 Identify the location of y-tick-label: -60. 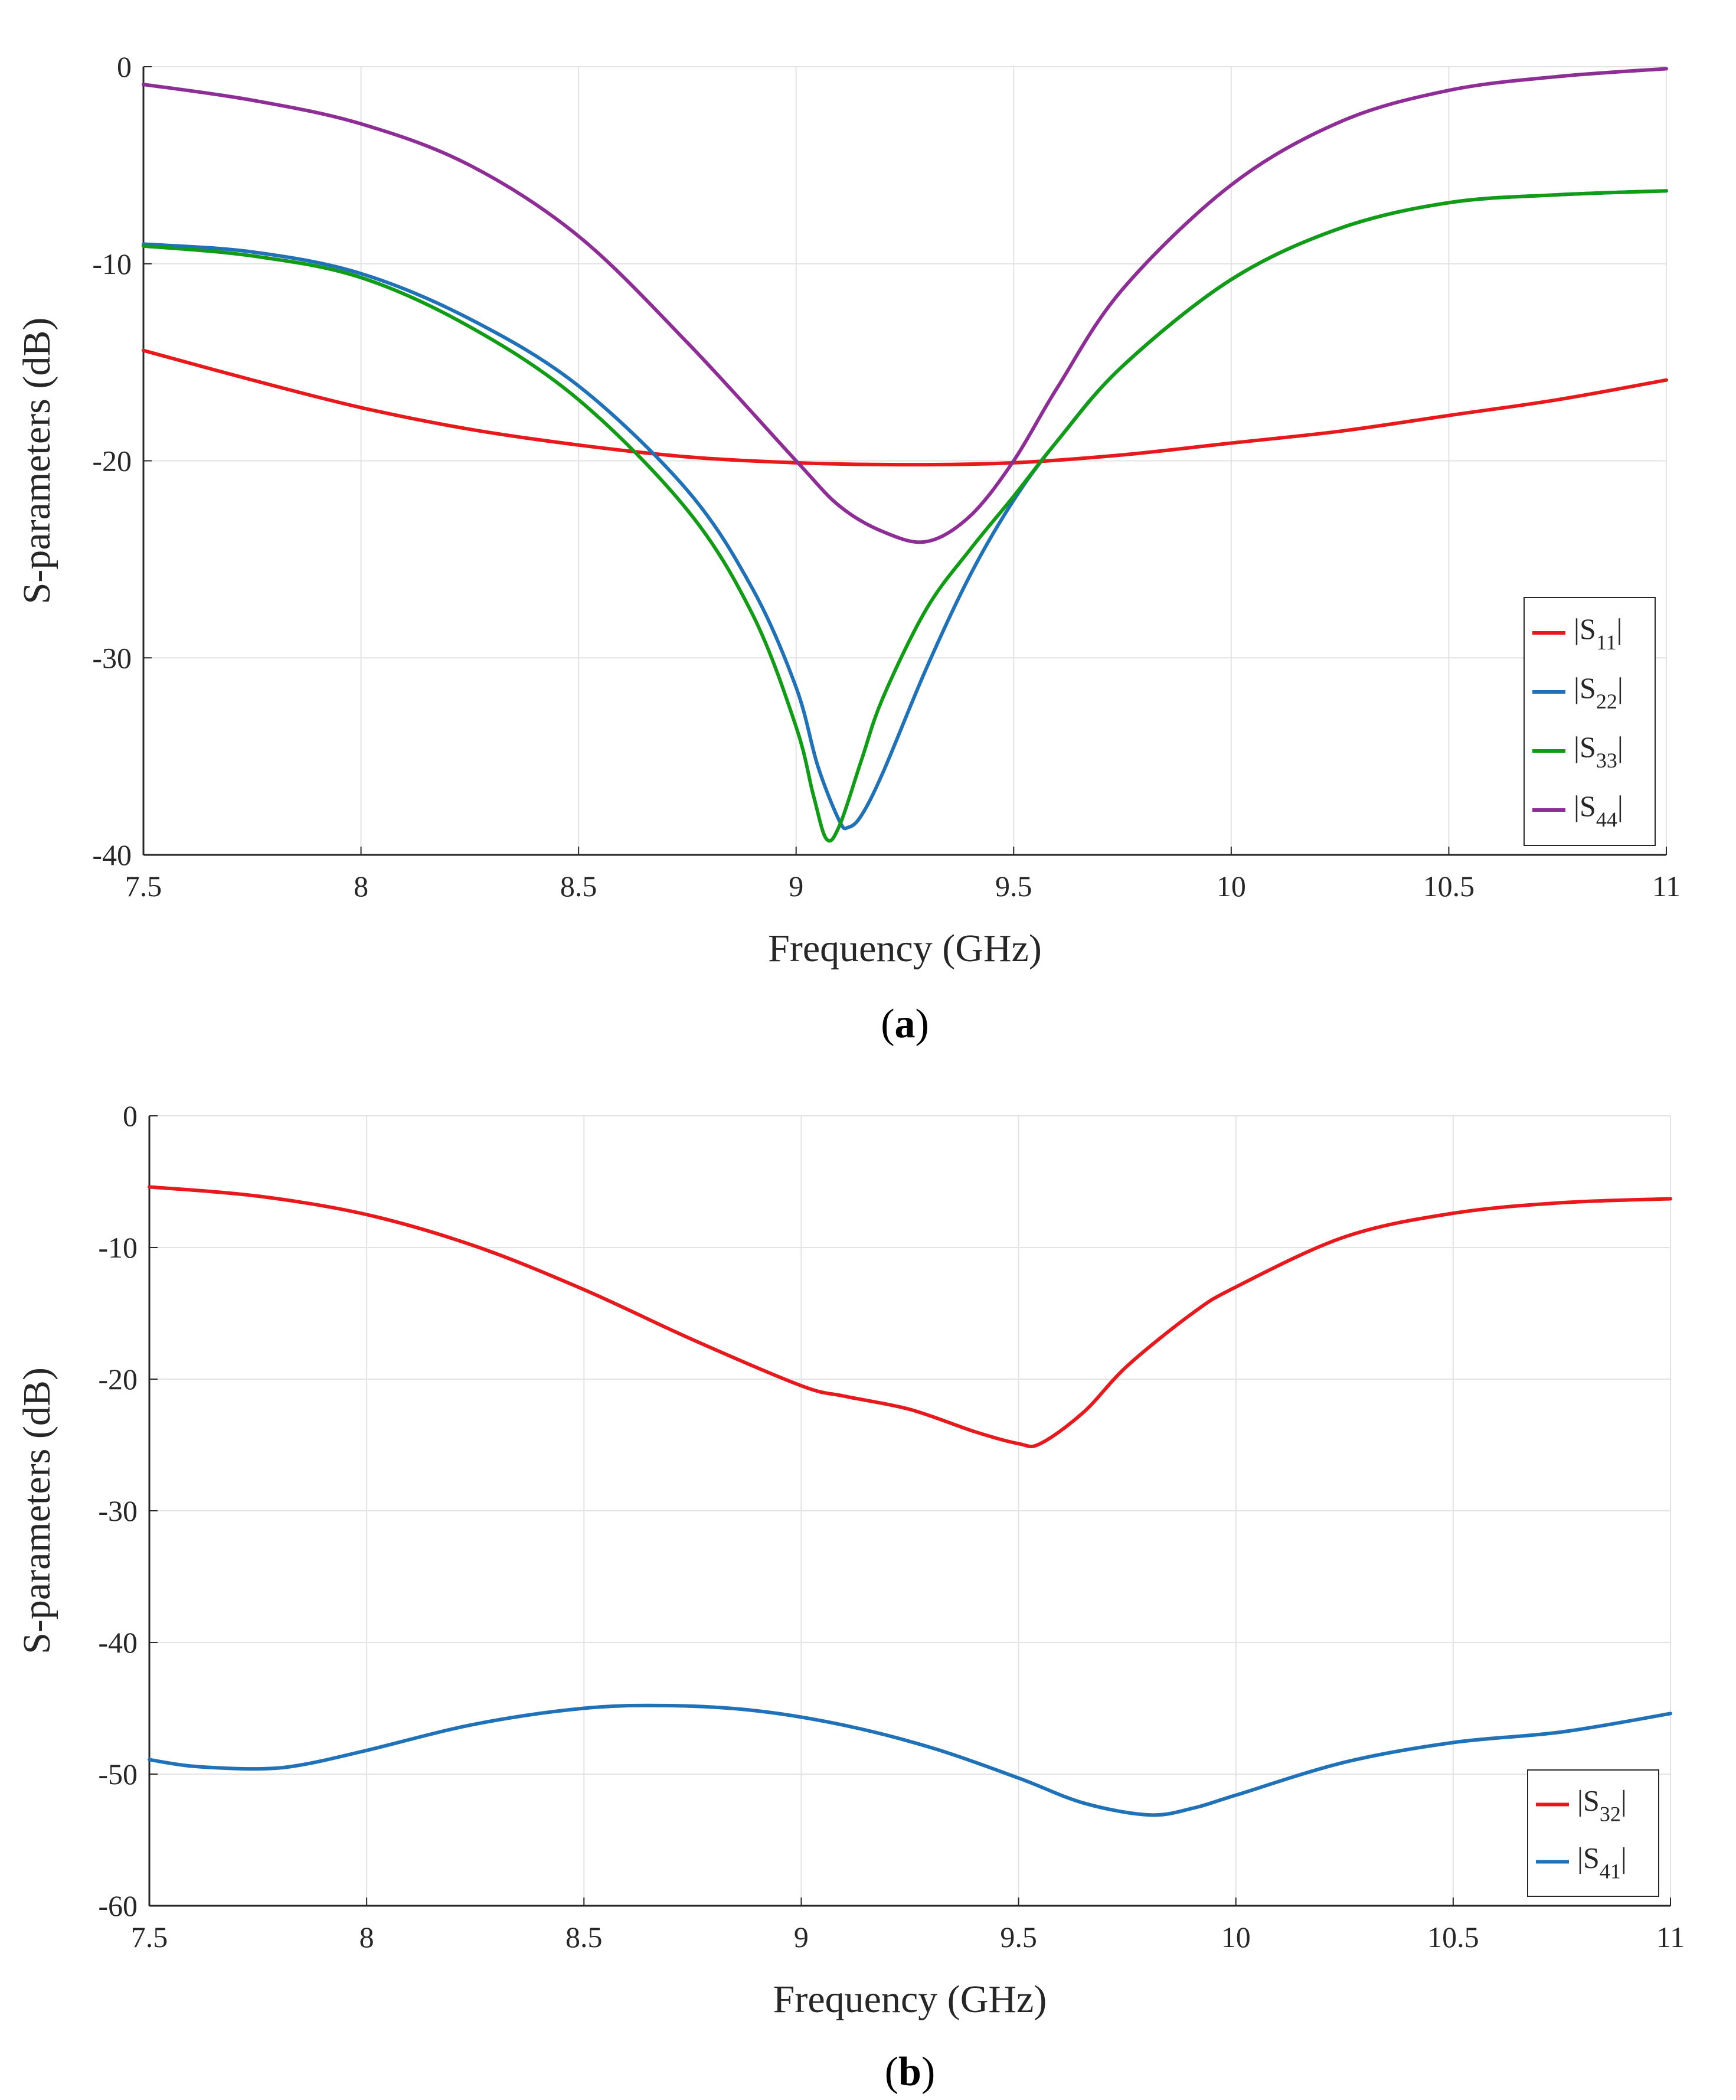
(118, 1905).